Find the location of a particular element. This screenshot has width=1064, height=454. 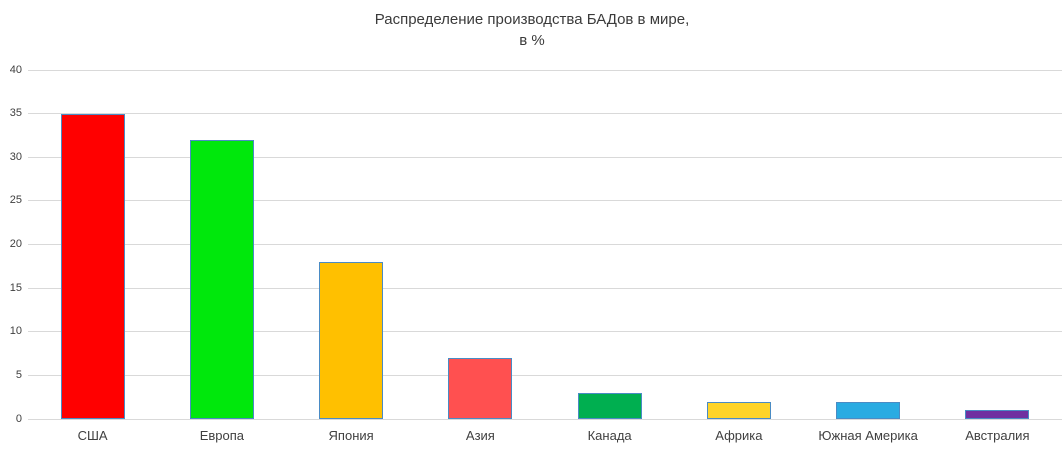

chart-title-line1: Распределение производства БАДов в мире, is located at coordinates (532, 19).